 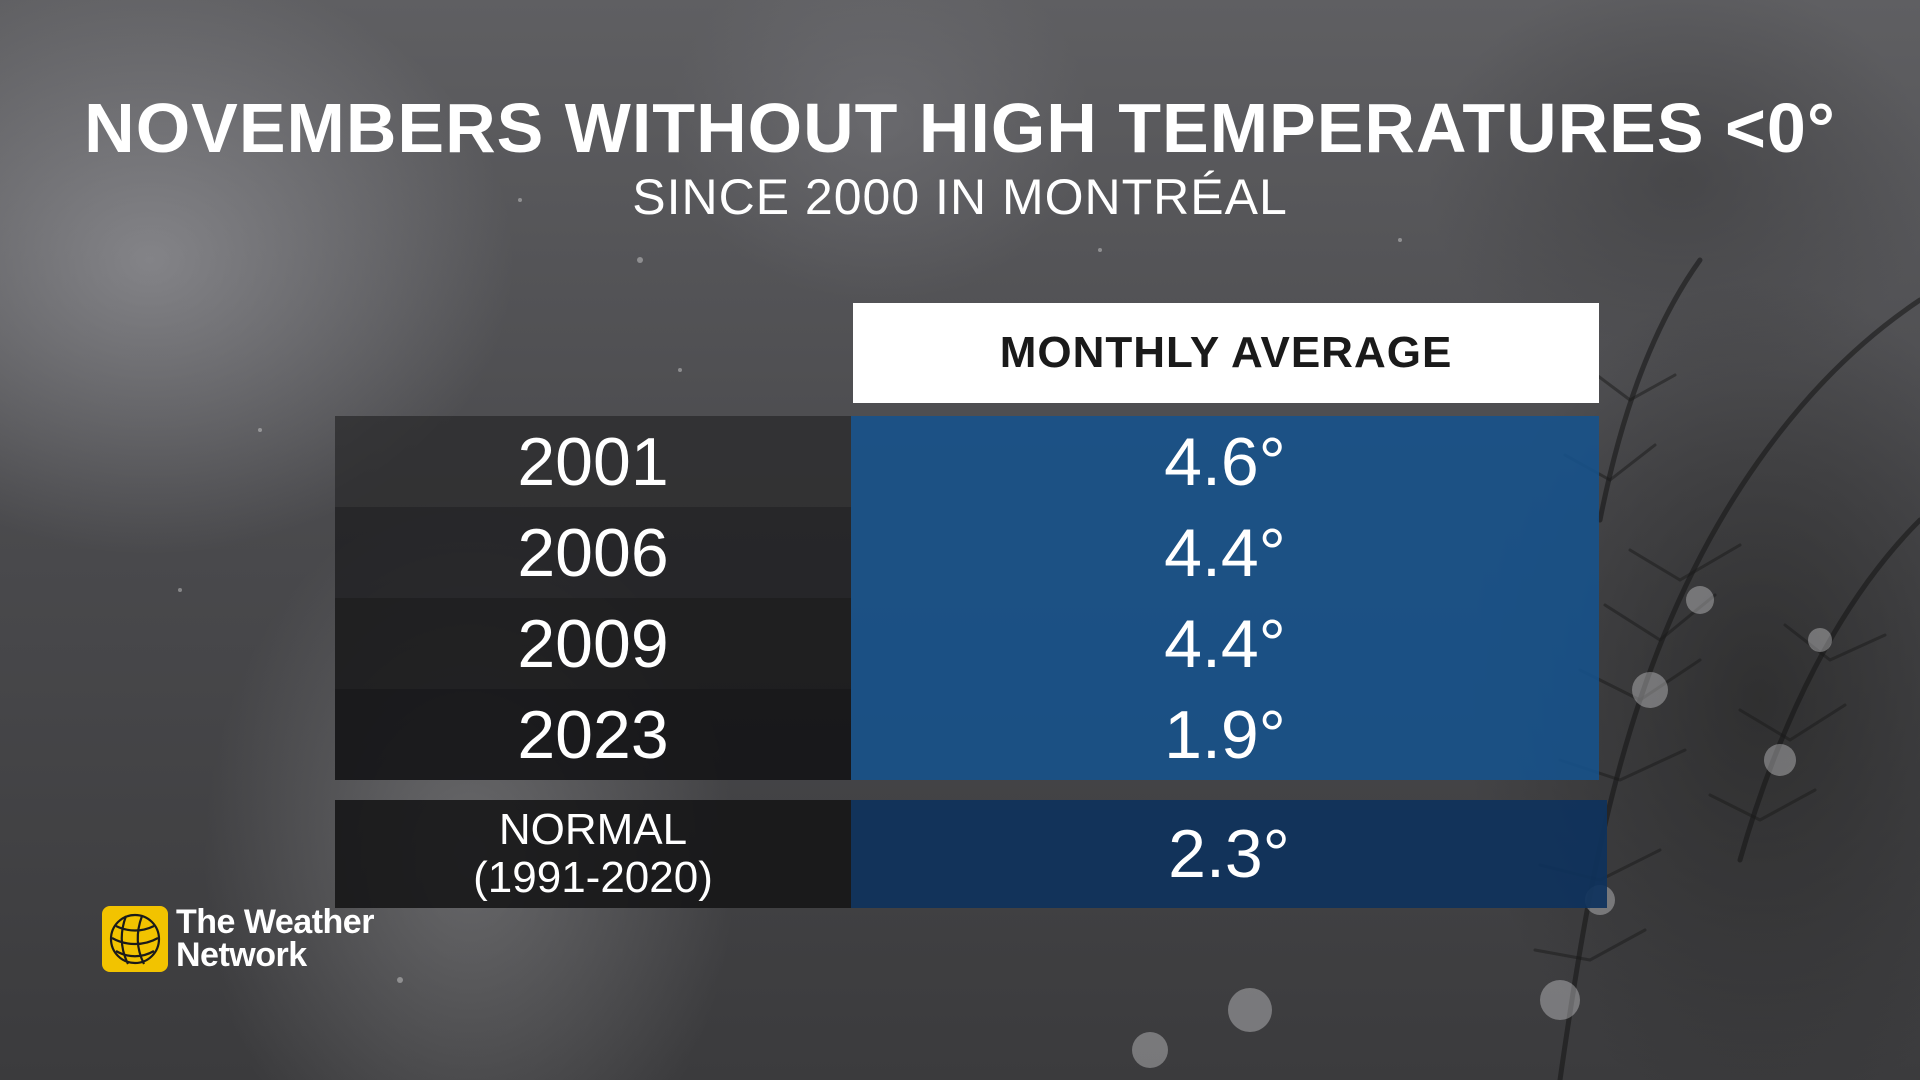 What do you see at coordinates (1225, 461) in the screenshot?
I see `value-cell: 4.6°` at bounding box center [1225, 461].